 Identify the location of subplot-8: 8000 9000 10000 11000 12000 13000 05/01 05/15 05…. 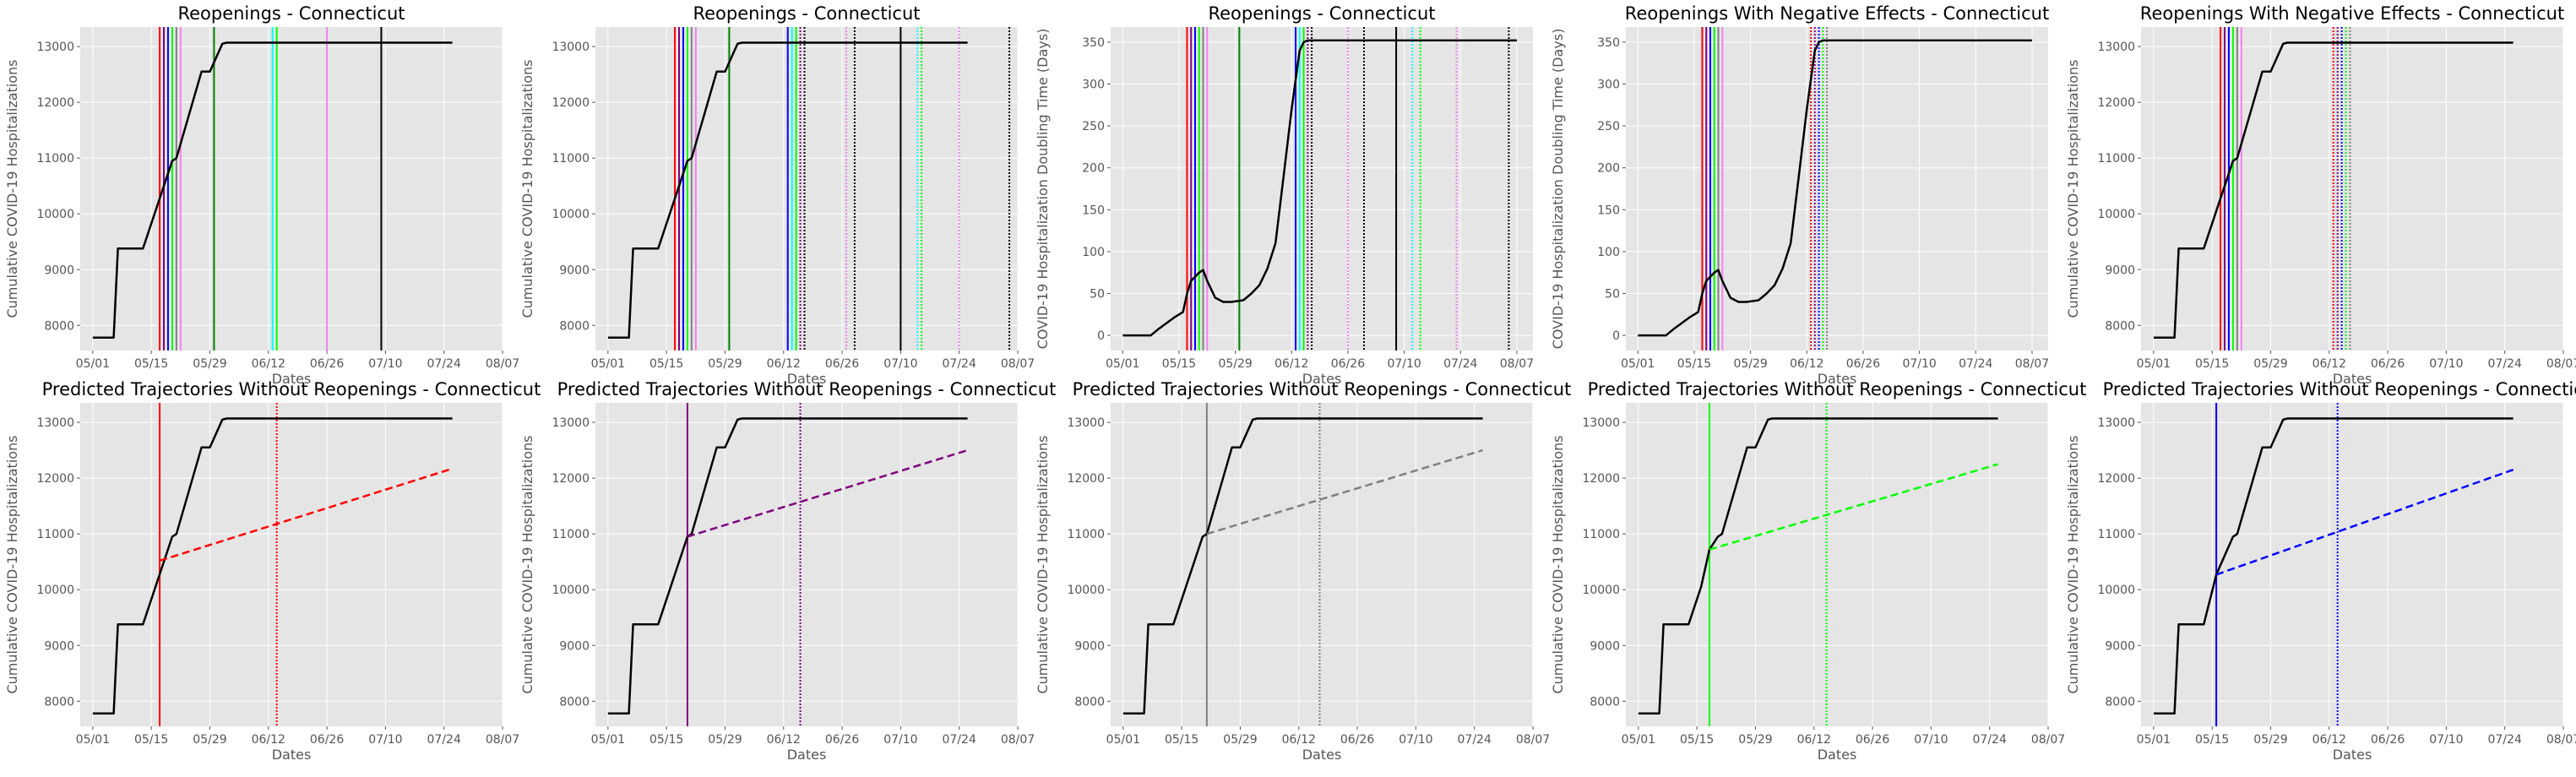
(1303, 571).